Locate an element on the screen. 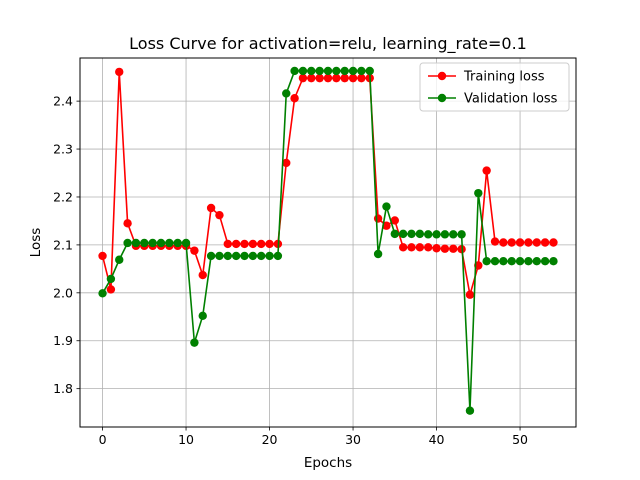  y-tick-label: 2.3 is located at coordinates (63, 149).